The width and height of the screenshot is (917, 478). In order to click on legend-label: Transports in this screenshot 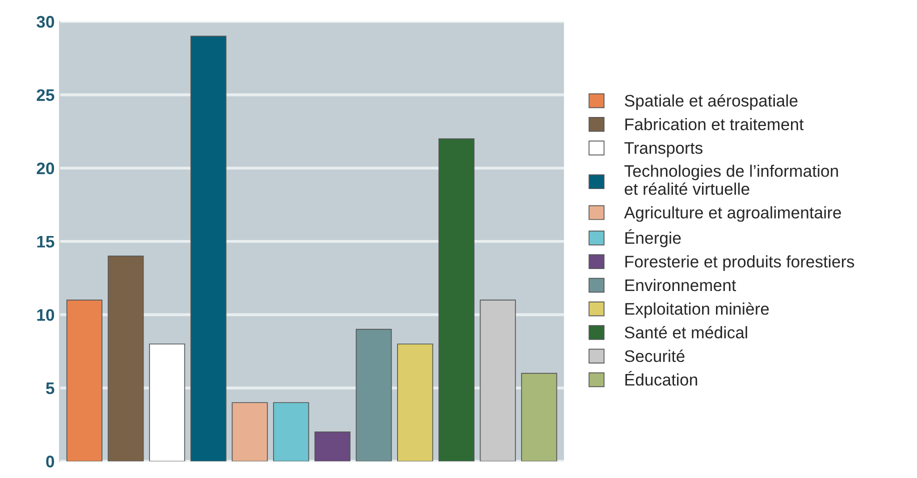, I will do `click(663, 150)`.